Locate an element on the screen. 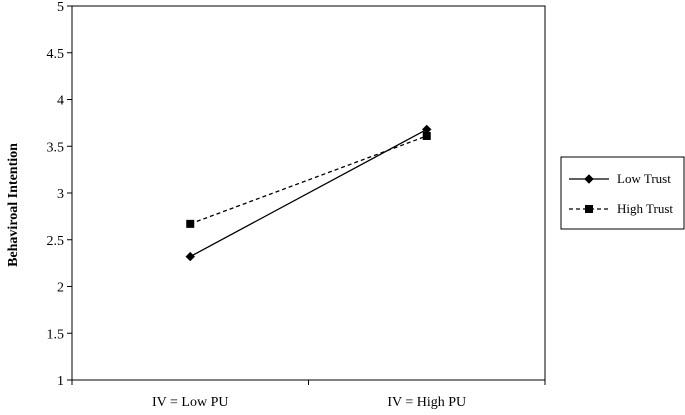 Image resolution: width=685 pixels, height=415 pixels. x-tick-label: IV = High PU is located at coordinates (426, 402).